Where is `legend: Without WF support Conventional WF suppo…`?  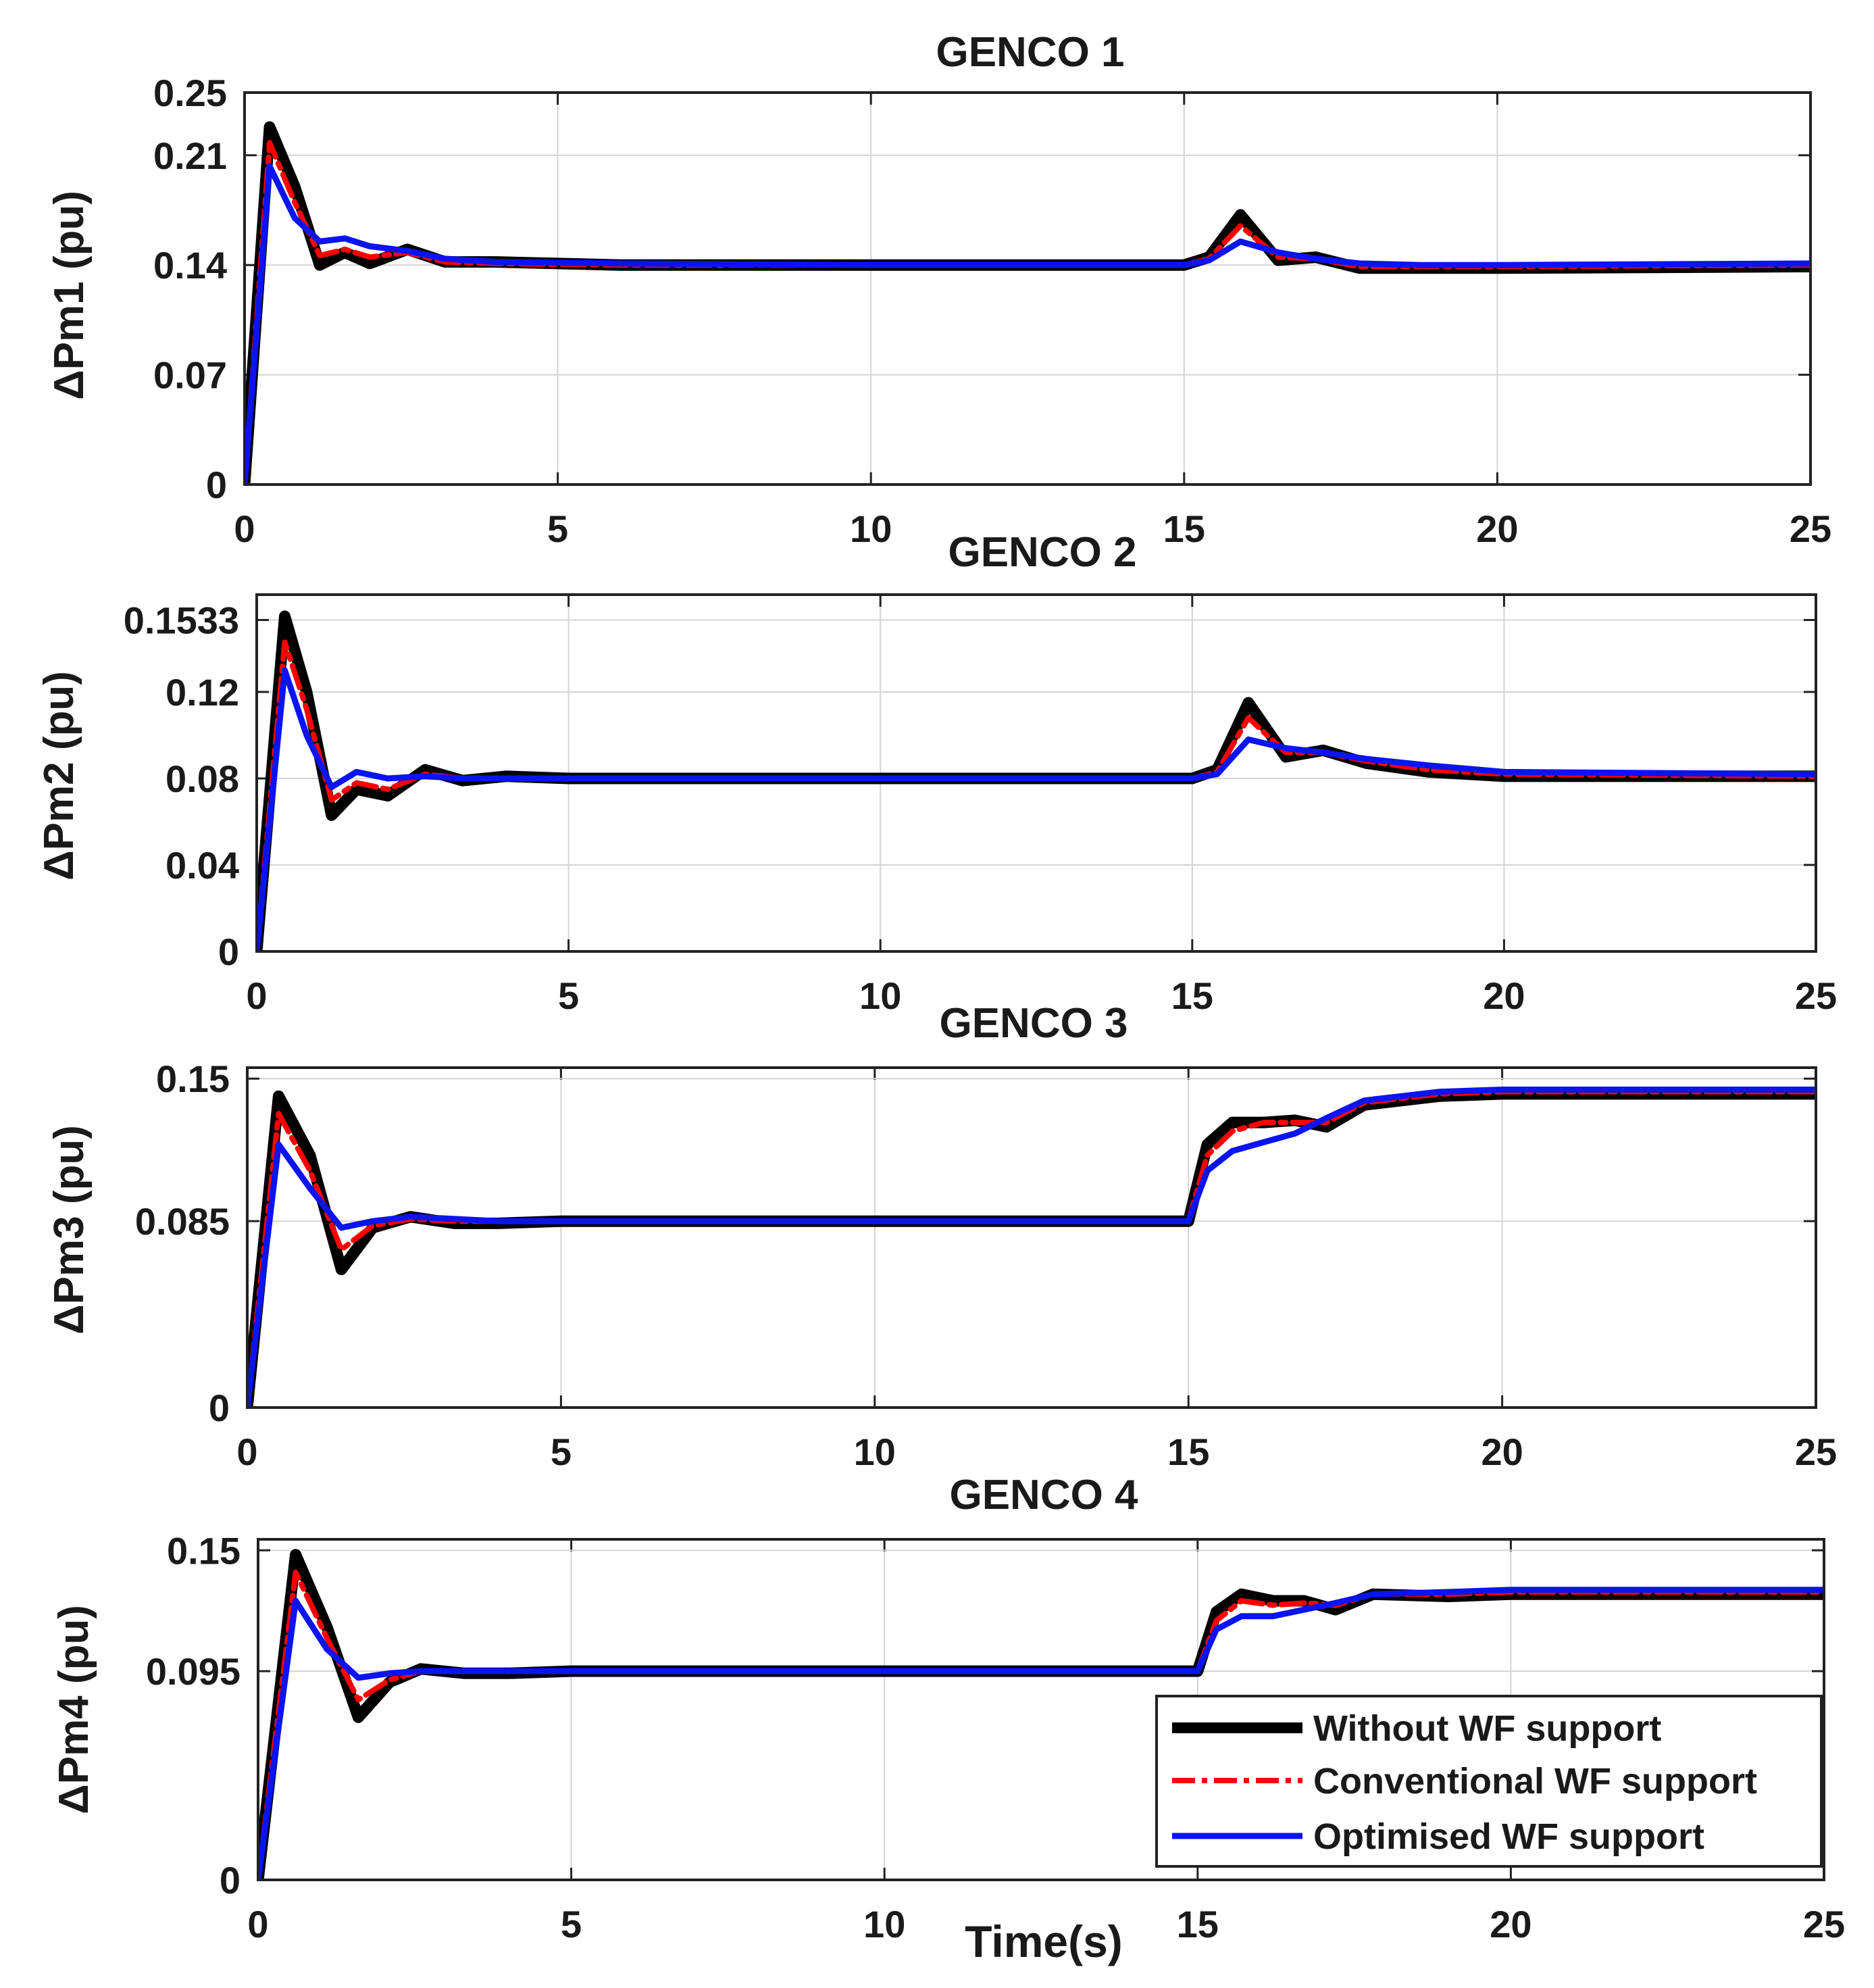 legend: Without WF support Conventional WF suppo… is located at coordinates (1489, 1781).